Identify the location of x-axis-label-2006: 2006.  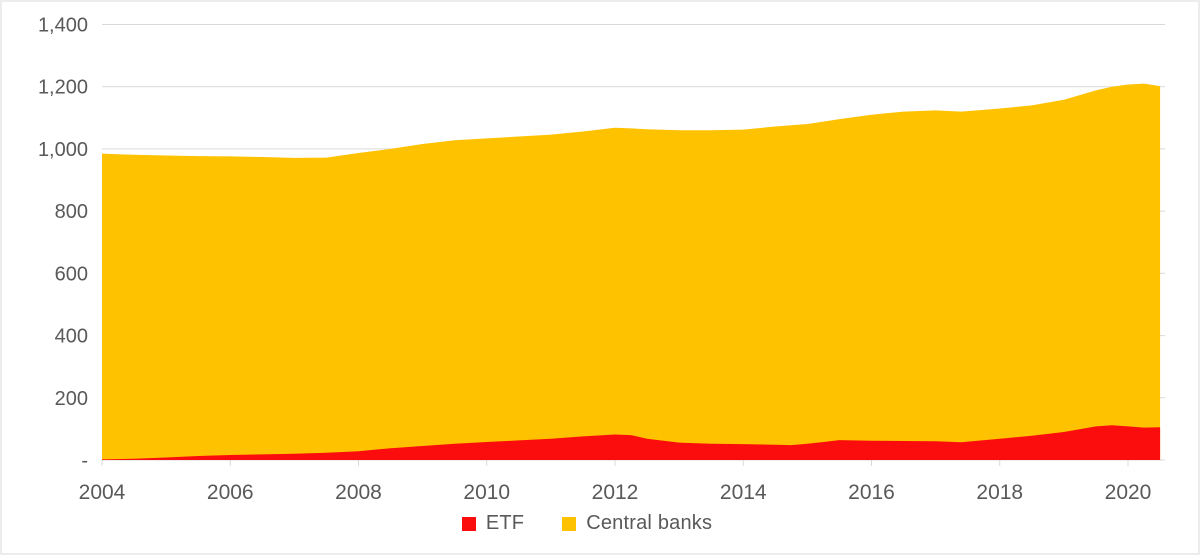
(230, 492).